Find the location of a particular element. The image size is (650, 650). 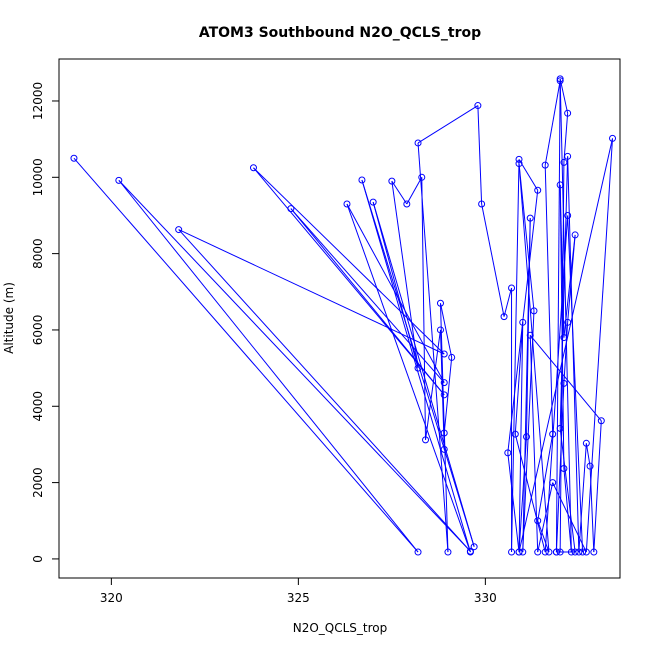

y-axis-label: Altitude (m) is located at coordinates (9, 318).